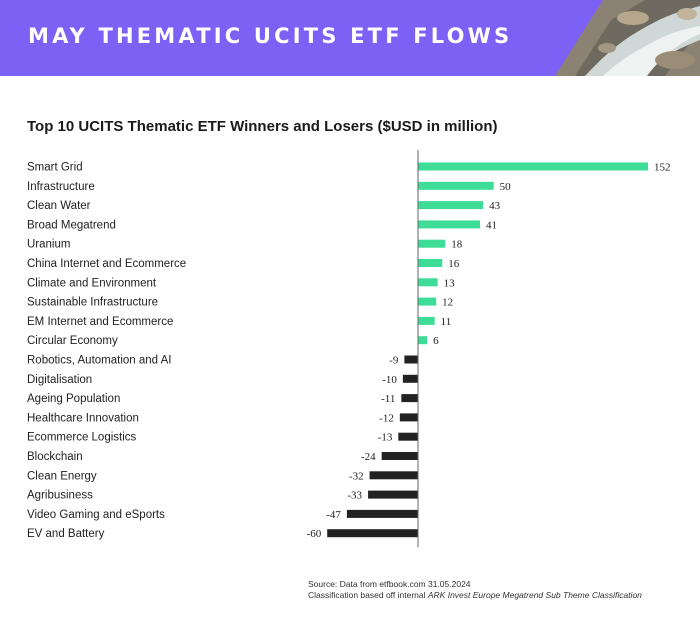 The image size is (700, 627). What do you see at coordinates (491, 225) in the screenshot?
I see `value-label: 41` at bounding box center [491, 225].